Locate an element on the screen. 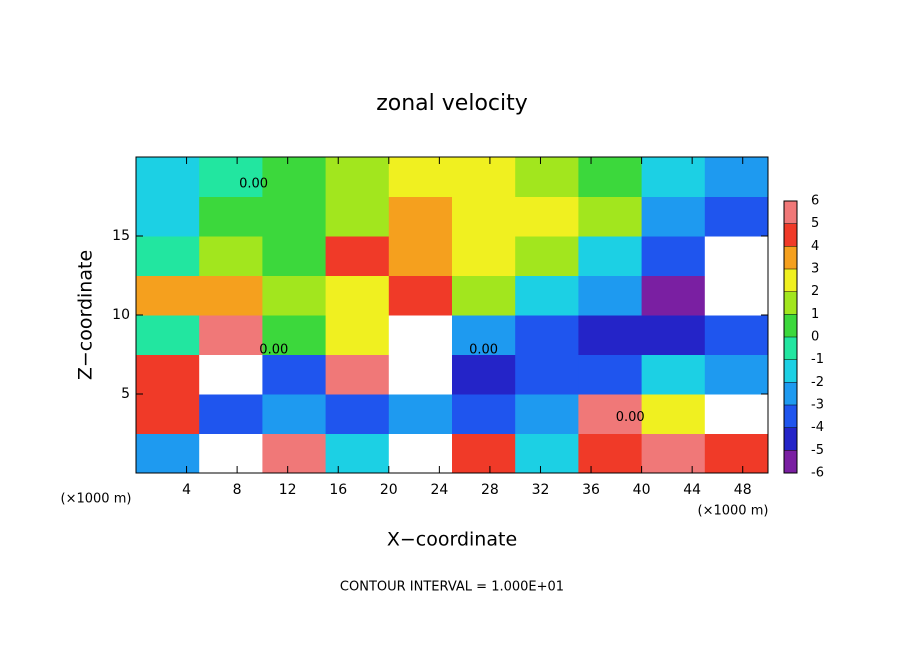  x-tick-label: 8 is located at coordinates (237, 490).